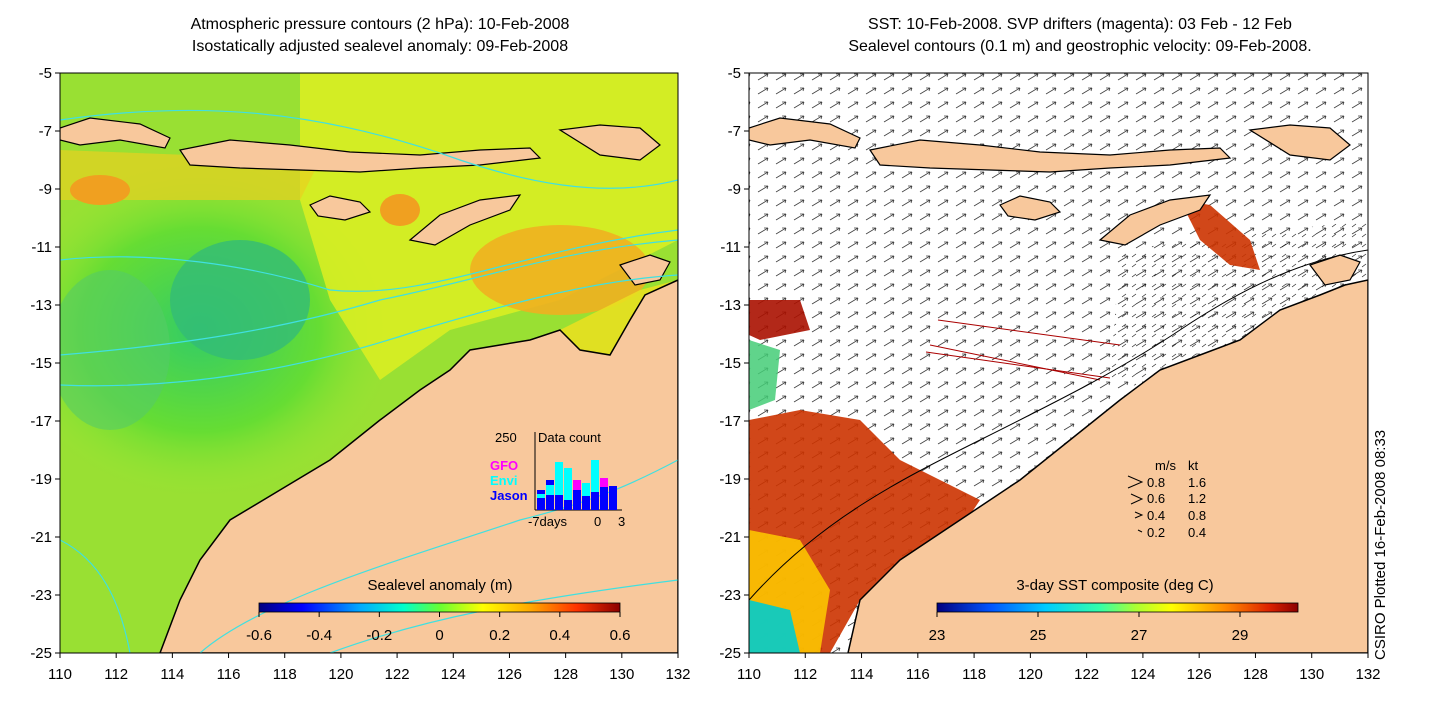 The width and height of the screenshot is (1440, 720). What do you see at coordinates (41, 363) in the screenshot?
I see `left-y-tick-label: -15` at bounding box center [41, 363].